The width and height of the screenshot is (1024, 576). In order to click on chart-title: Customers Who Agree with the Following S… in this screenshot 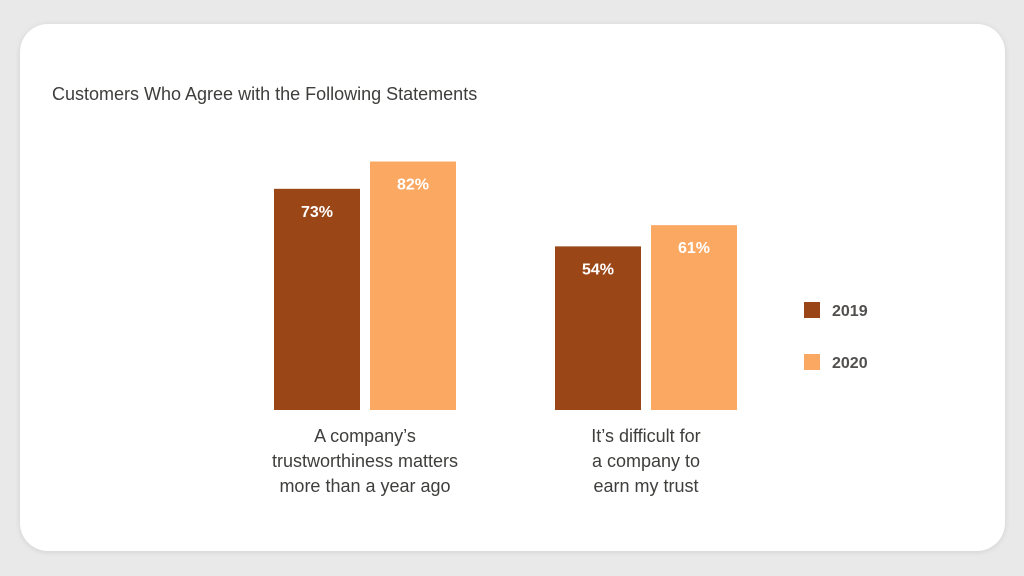, I will do `click(265, 94)`.